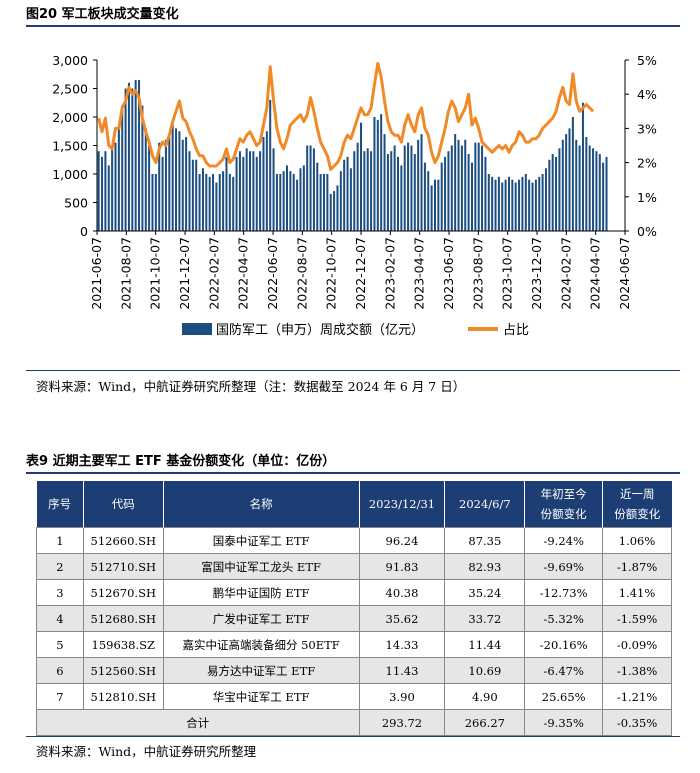 The width and height of the screenshot is (700, 773). I want to click on y-right-tick-label: 1%, so click(647, 197).